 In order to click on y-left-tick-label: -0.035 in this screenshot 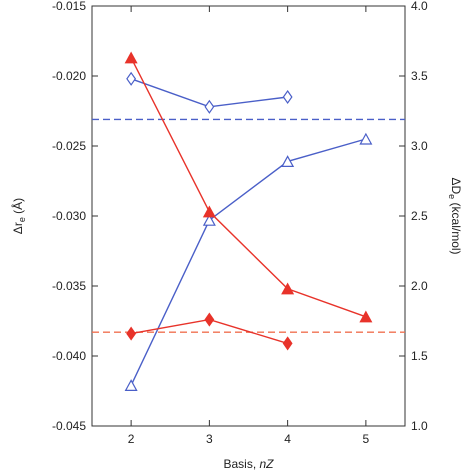, I will do `click(69, 286)`.